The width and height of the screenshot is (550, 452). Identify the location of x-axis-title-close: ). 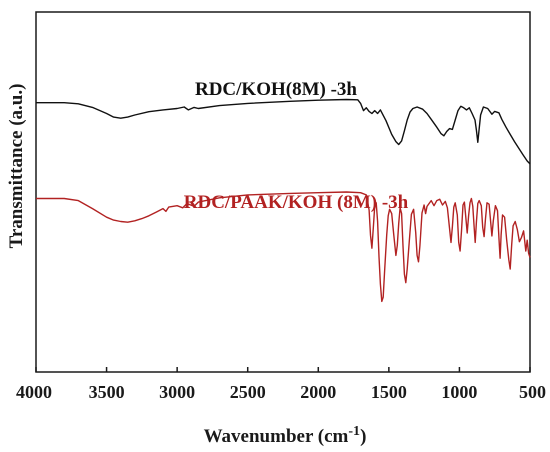
(363, 436).